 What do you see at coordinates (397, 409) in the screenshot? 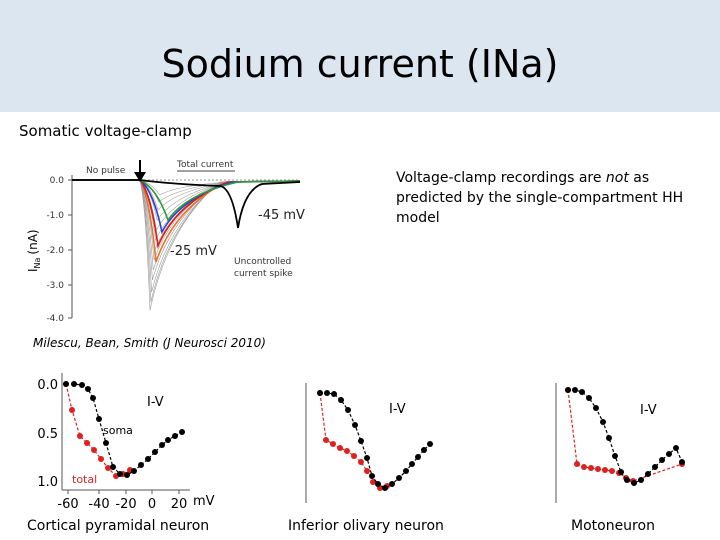
I see `iv2-iv-label: I-V` at bounding box center [397, 409].